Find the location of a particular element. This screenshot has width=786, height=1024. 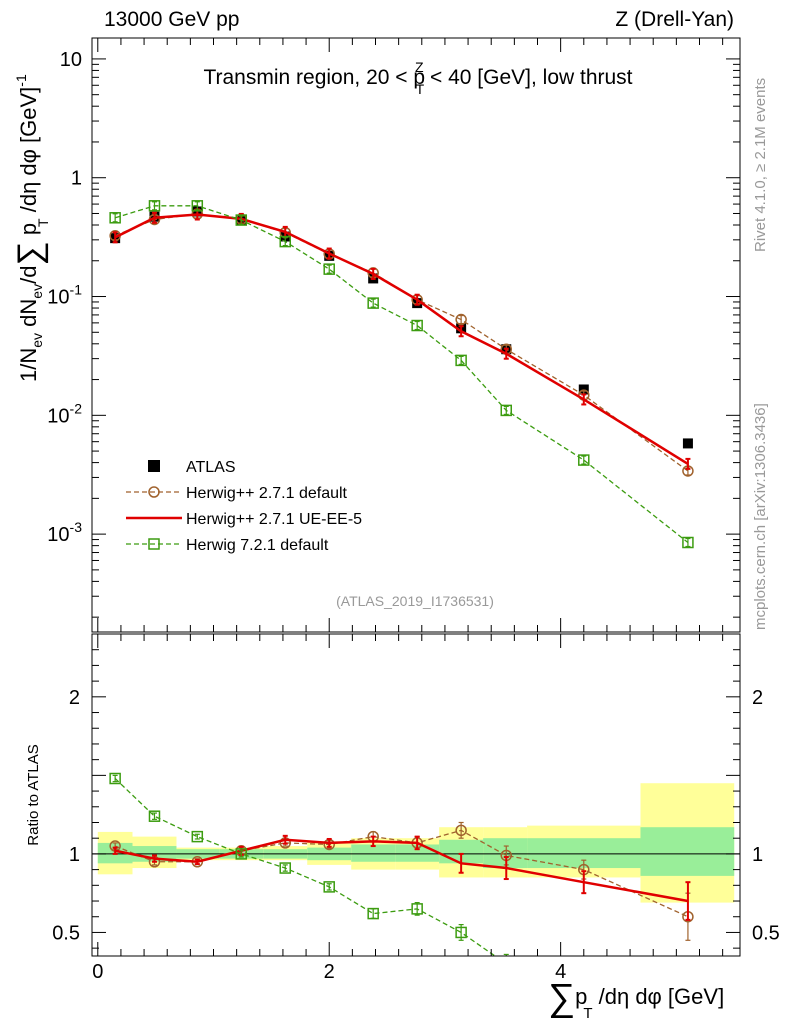

ylabel-part: 1/N is located at coordinates (28, 365).